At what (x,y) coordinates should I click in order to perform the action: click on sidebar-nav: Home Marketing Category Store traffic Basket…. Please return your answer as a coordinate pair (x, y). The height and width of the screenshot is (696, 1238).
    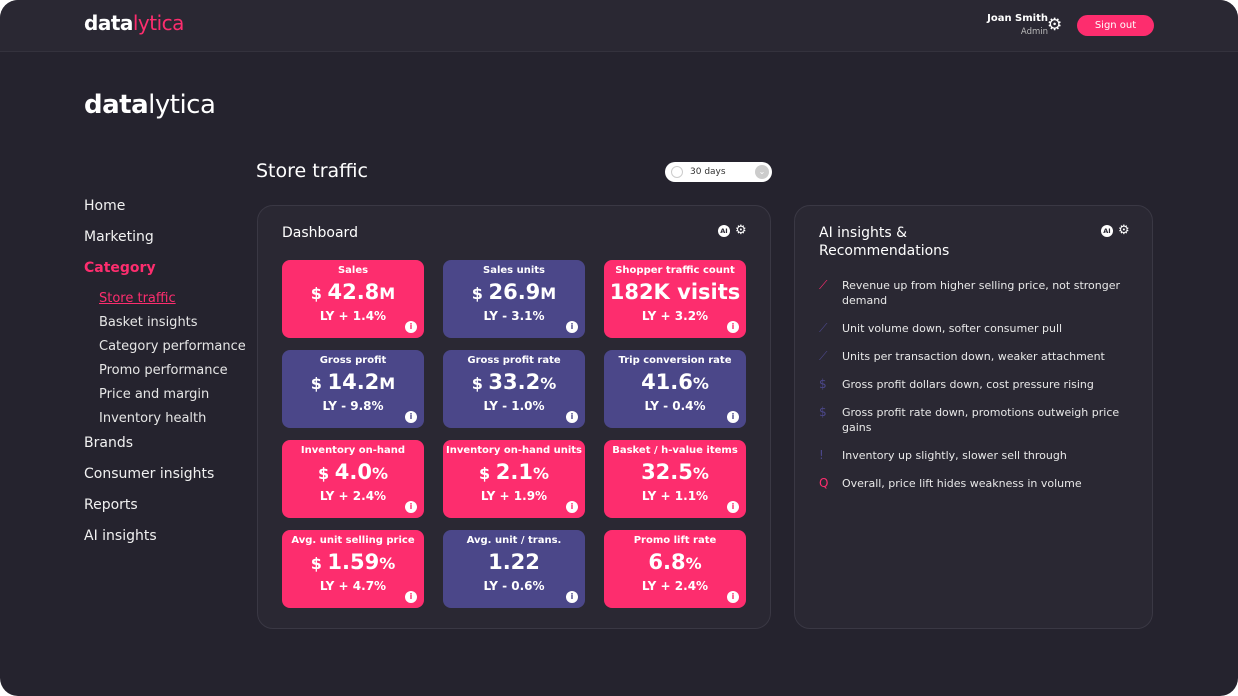
    Looking at the image, I should click on (165, 378).